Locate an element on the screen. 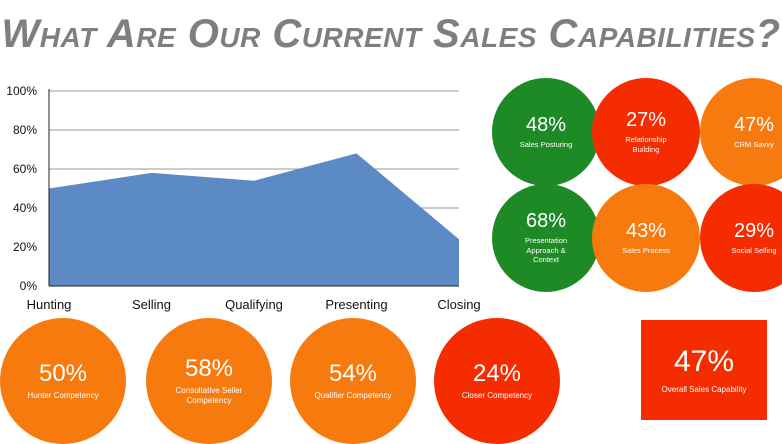 The width and height of the screenshot is (782, 444). capability-label: Presentation Approach & Context is located at coordinates (546, 250).